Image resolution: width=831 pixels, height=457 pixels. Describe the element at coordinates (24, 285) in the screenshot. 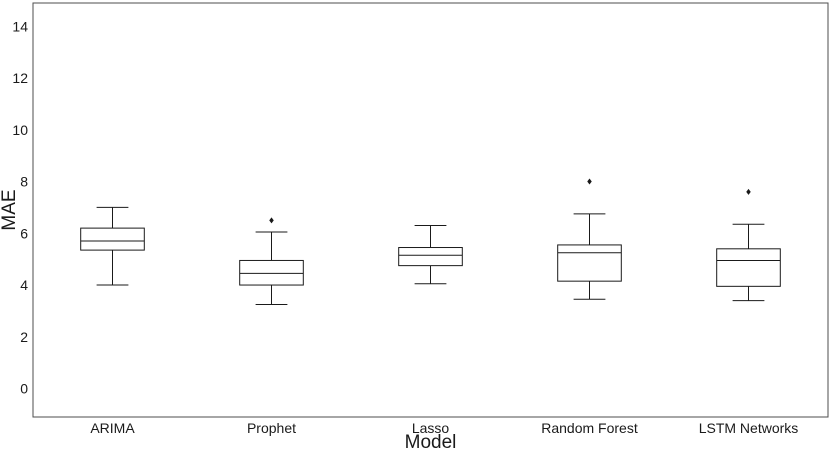

I see `y-tick-label: 4` at that location.